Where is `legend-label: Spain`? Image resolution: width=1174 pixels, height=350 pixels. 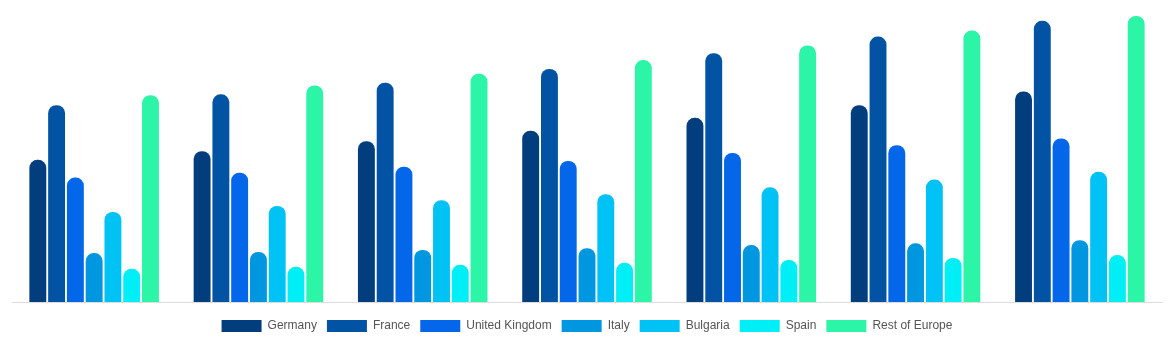 legend-label: Spain is located at coordinates (801, 325).